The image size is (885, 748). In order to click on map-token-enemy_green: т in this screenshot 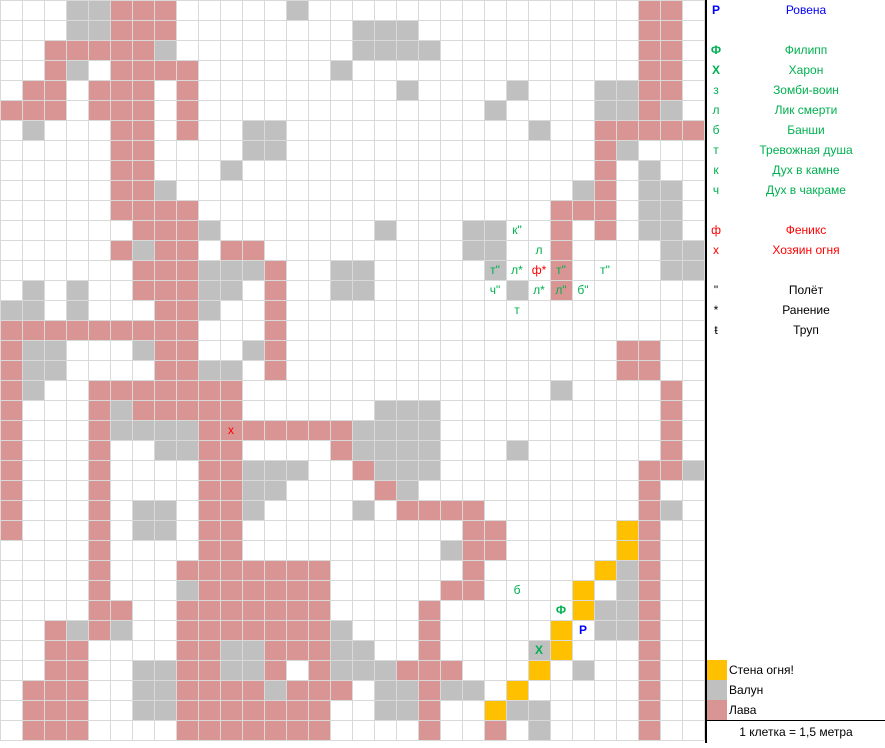, I will do `click(517, 310)`.